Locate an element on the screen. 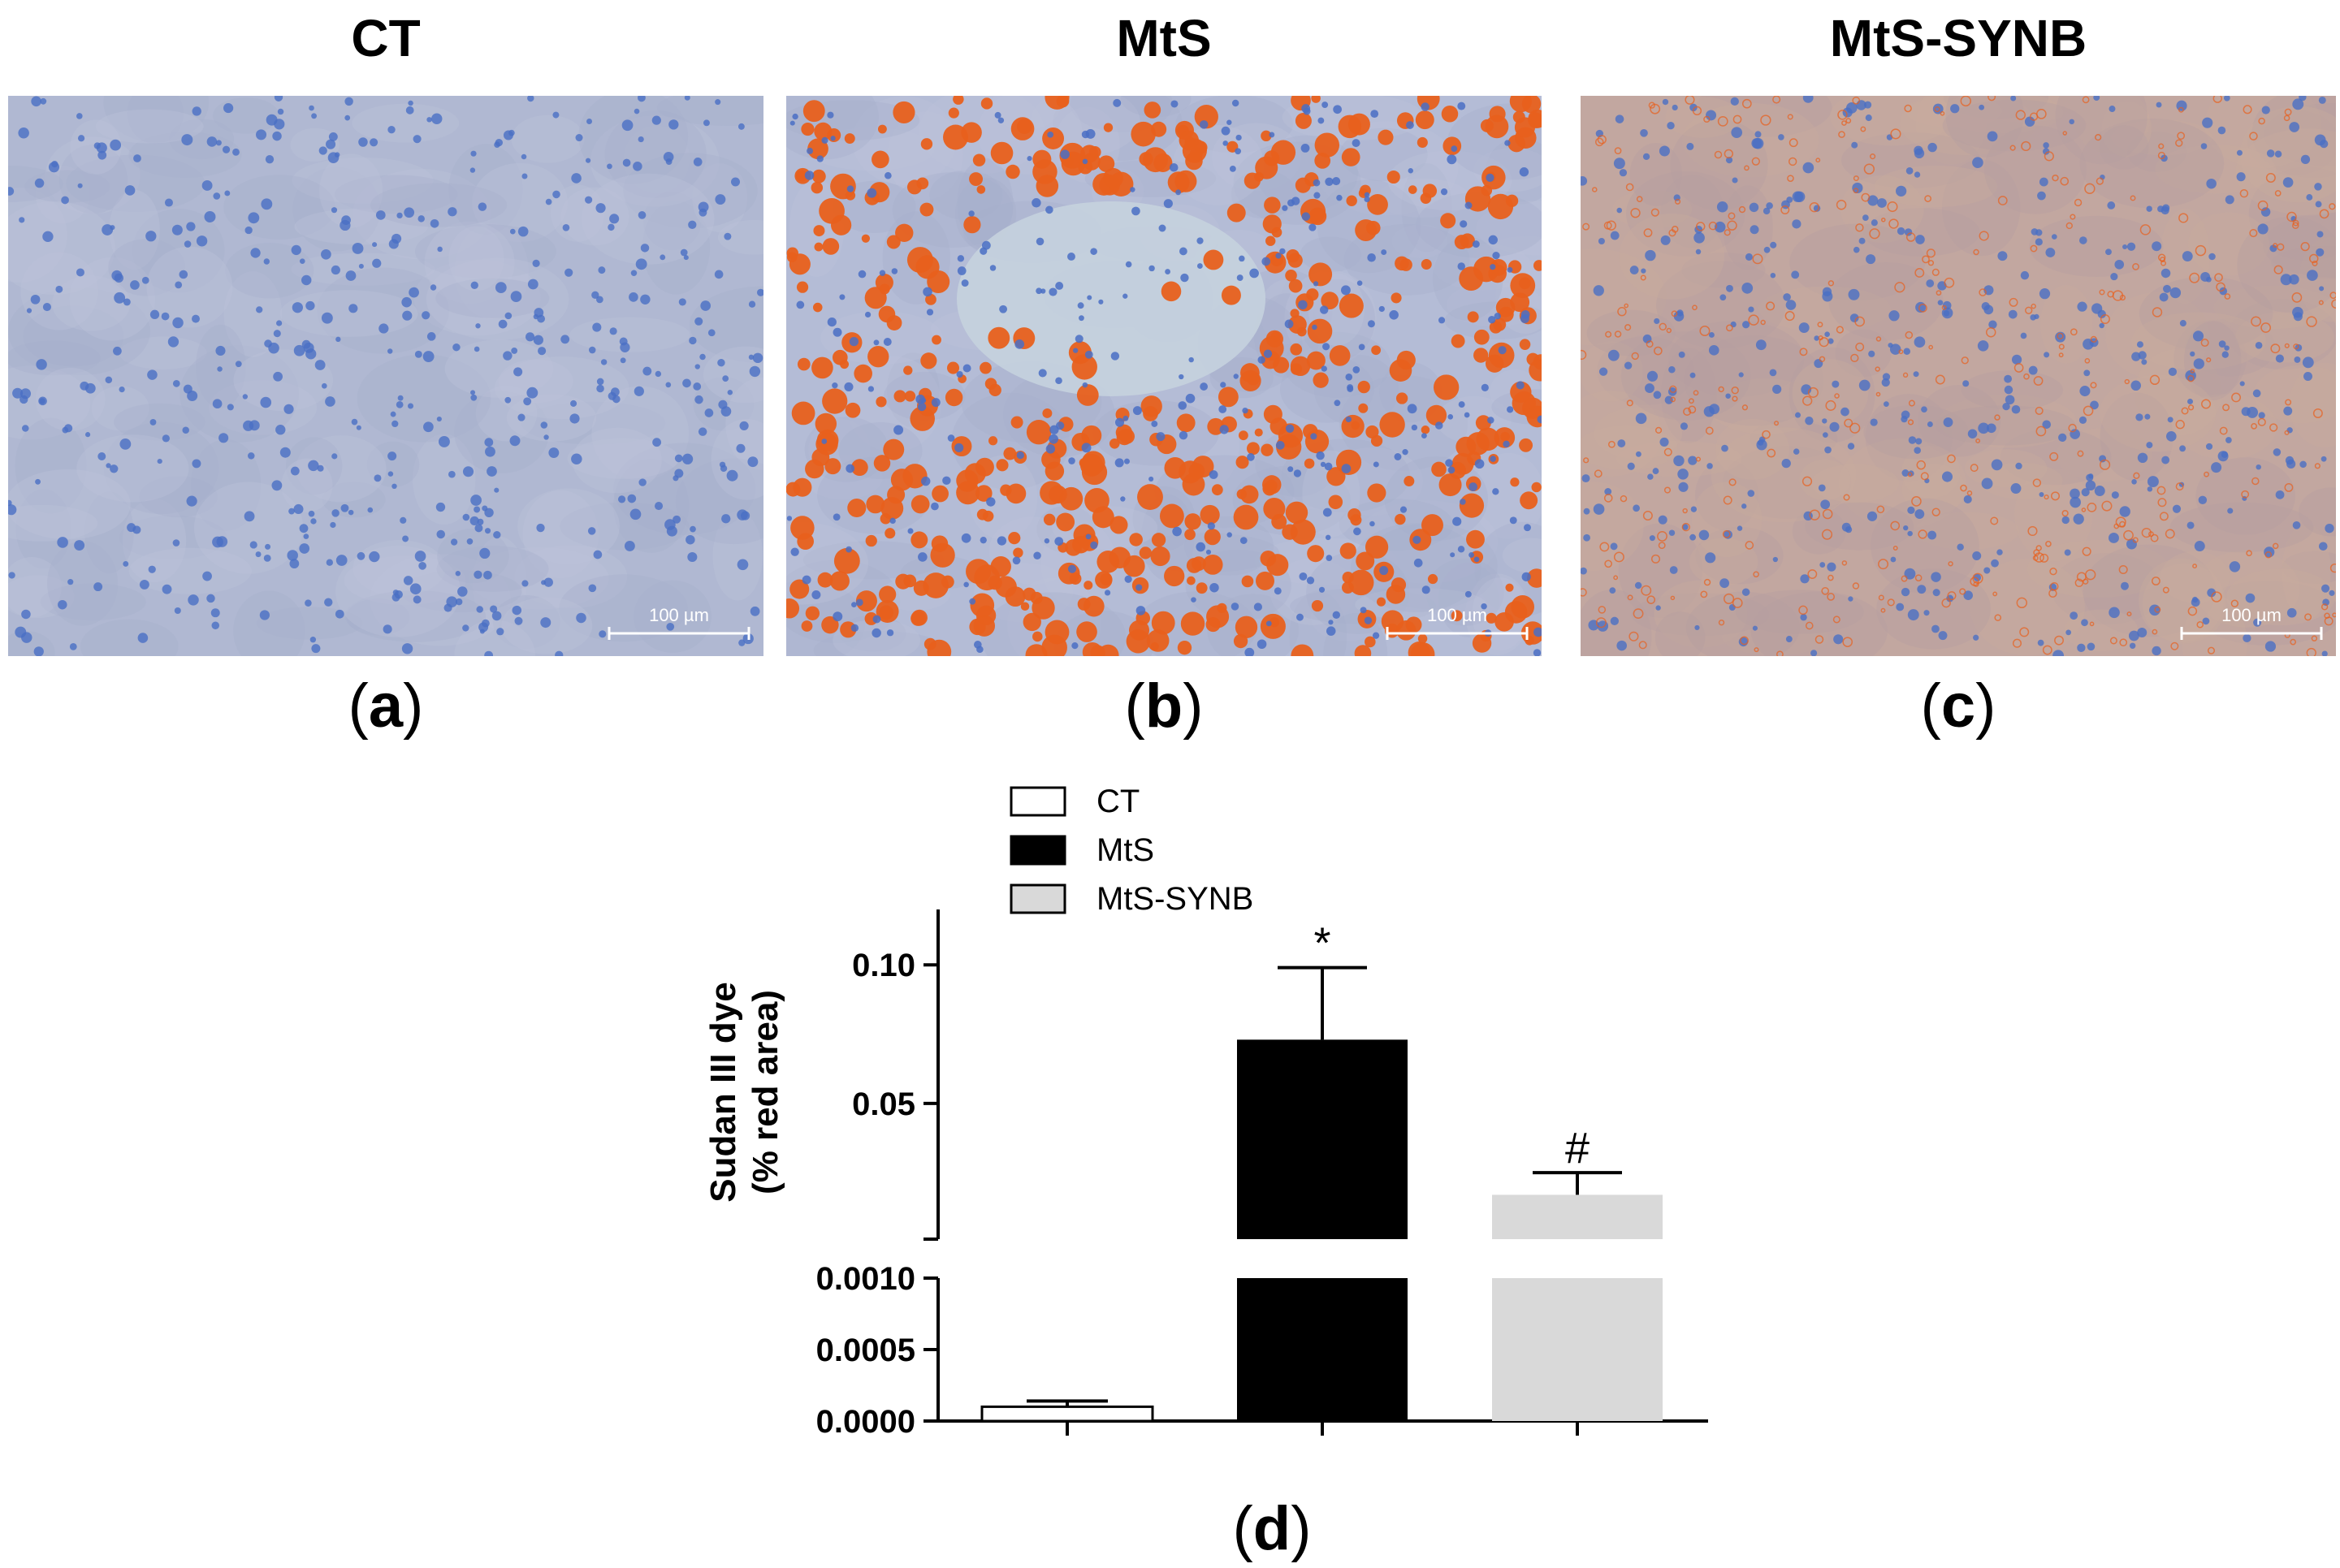  panel-label-a: (a) is located at coordinates (386, 706).